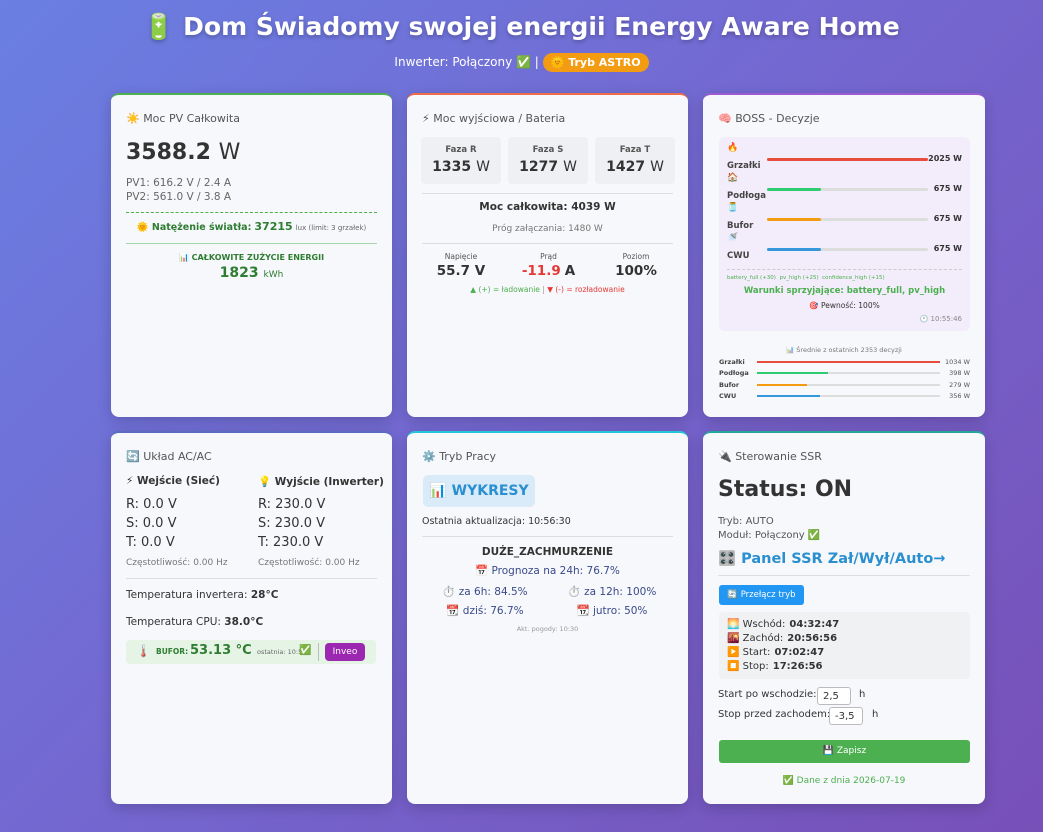 This screenshot has height=832, width=1043. What do you see at coordinates (797, 666) in the screenshot?
I see `sun-time: 17:26:56` at bounding box center [797, 666].